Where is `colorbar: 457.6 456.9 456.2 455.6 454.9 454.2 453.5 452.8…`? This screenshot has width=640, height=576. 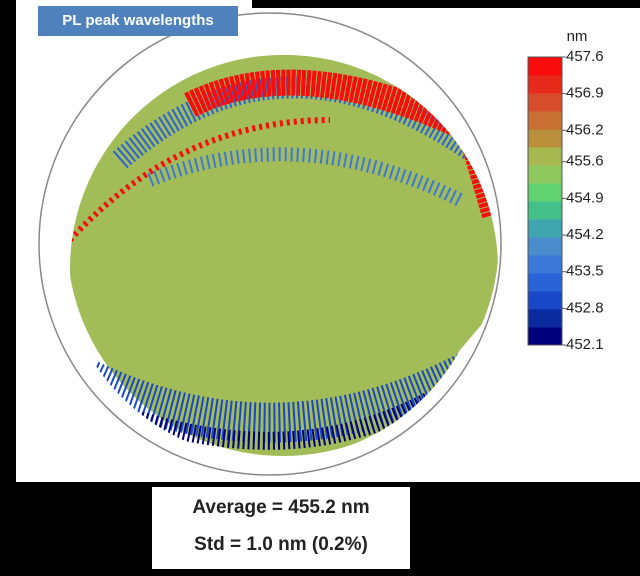 colorbar: 457.6 456.9 456.2 455.6 454.9 454.2 453.5 452.8… is located at coordinates (565, 200).